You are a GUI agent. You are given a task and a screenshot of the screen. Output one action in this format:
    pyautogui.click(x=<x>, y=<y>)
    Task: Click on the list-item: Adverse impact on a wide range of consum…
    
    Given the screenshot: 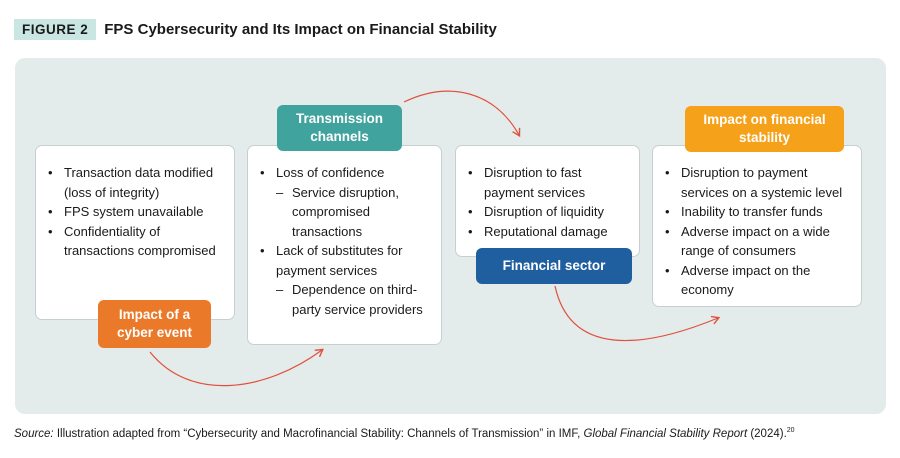 What is the action you would take?
    pyautogui.click(x=757, y=241)
    